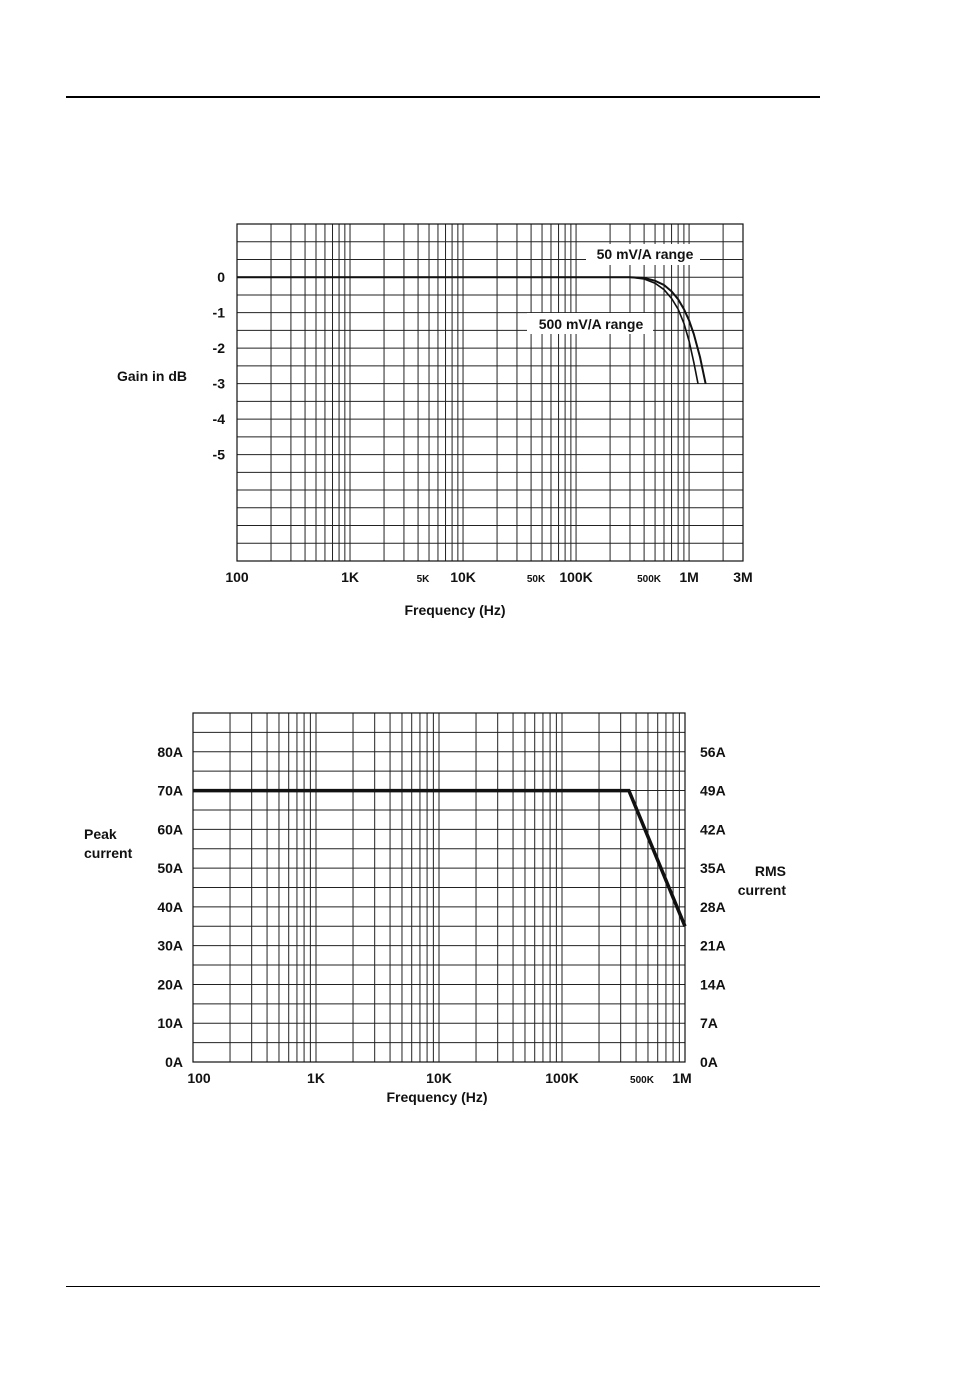 This screenshot has height=1384, width=954. What do you see at coordinates (170, 791) in the screenshot?
I see `y-tick-label-left: 70A` at bounding box center [170, 791].